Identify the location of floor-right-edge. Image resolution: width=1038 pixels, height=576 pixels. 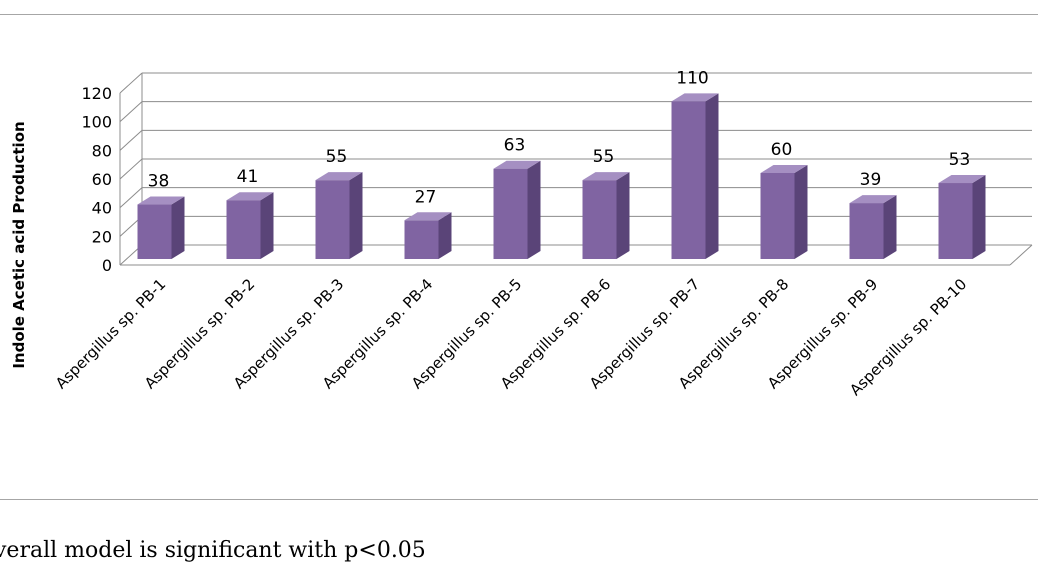
(1021, 255).